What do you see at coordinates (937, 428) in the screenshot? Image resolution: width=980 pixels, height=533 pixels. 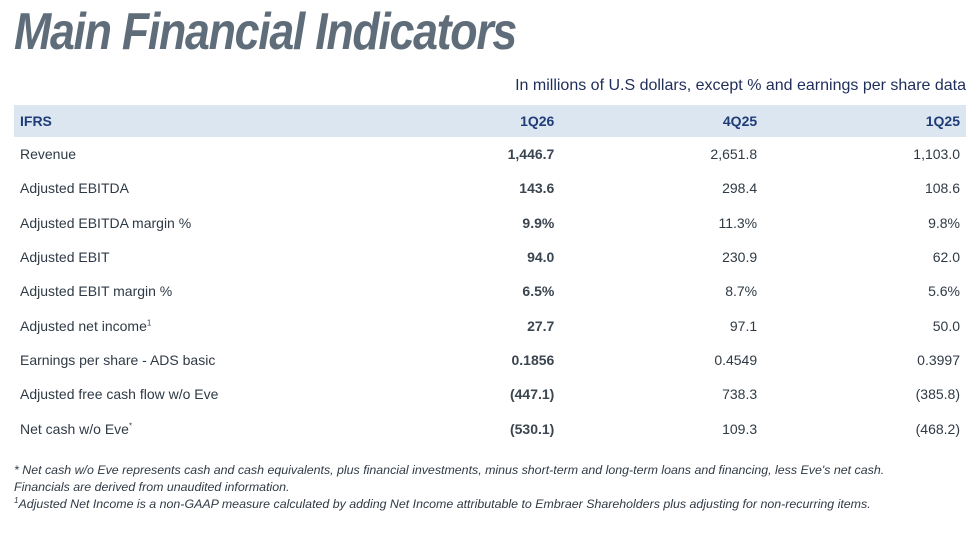 I see `value-cell-1q25: (468.2)` at bounding box center [937, 428].